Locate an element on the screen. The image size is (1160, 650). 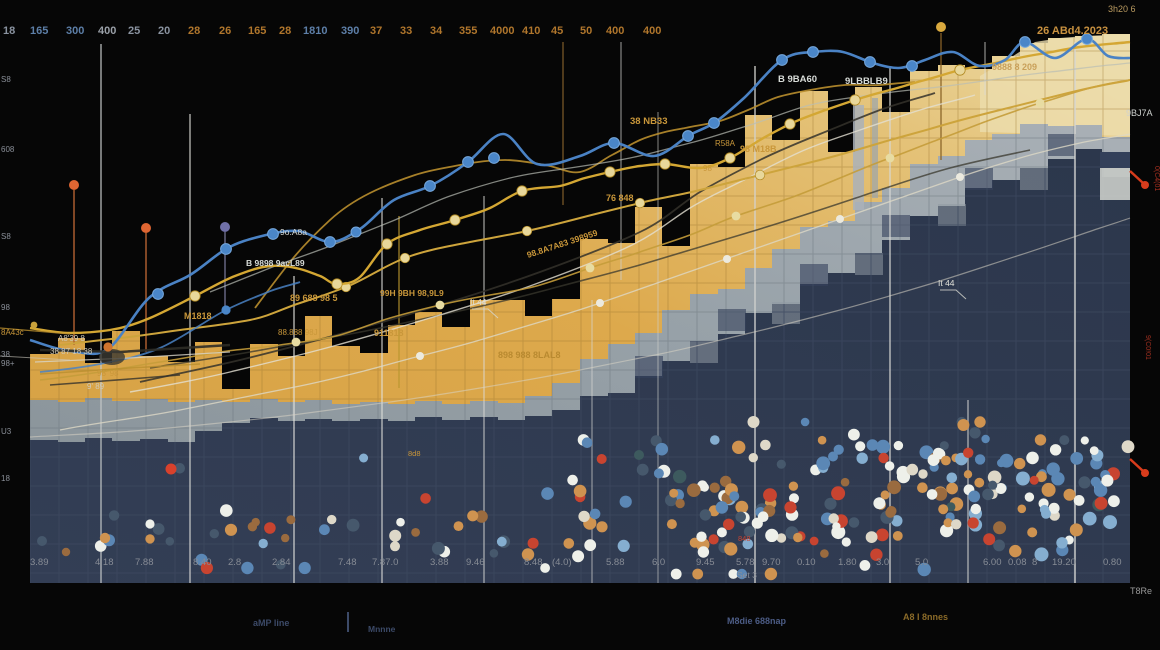
svg-text: 300 is located at coordinates (75, 31).